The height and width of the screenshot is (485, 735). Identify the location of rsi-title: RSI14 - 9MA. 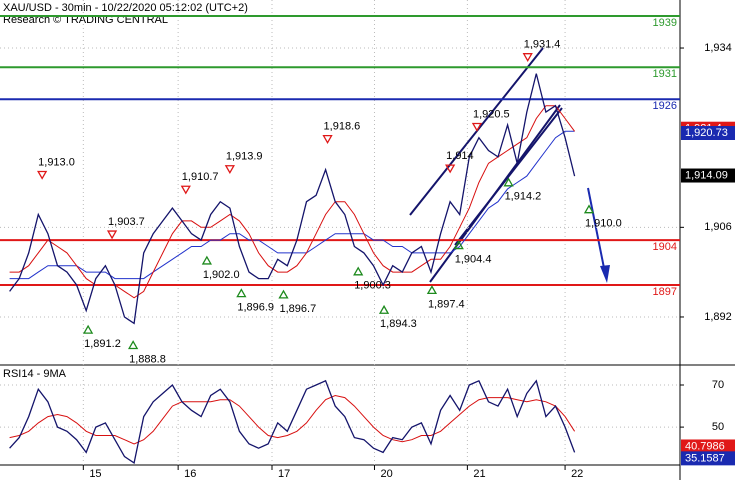
(35, 374).